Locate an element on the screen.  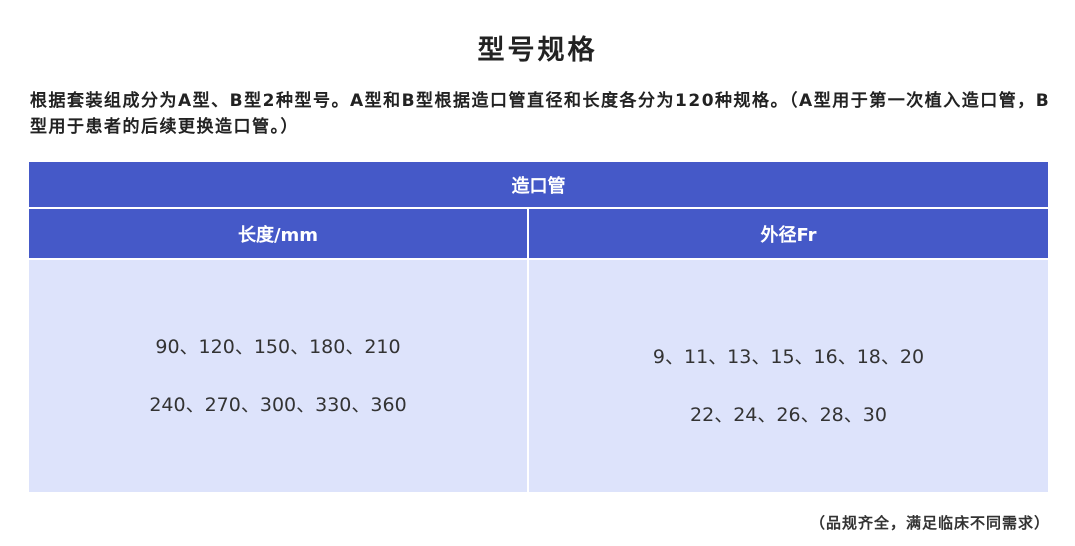
page-title: 型号规格 is located at coordinates (537, 50).